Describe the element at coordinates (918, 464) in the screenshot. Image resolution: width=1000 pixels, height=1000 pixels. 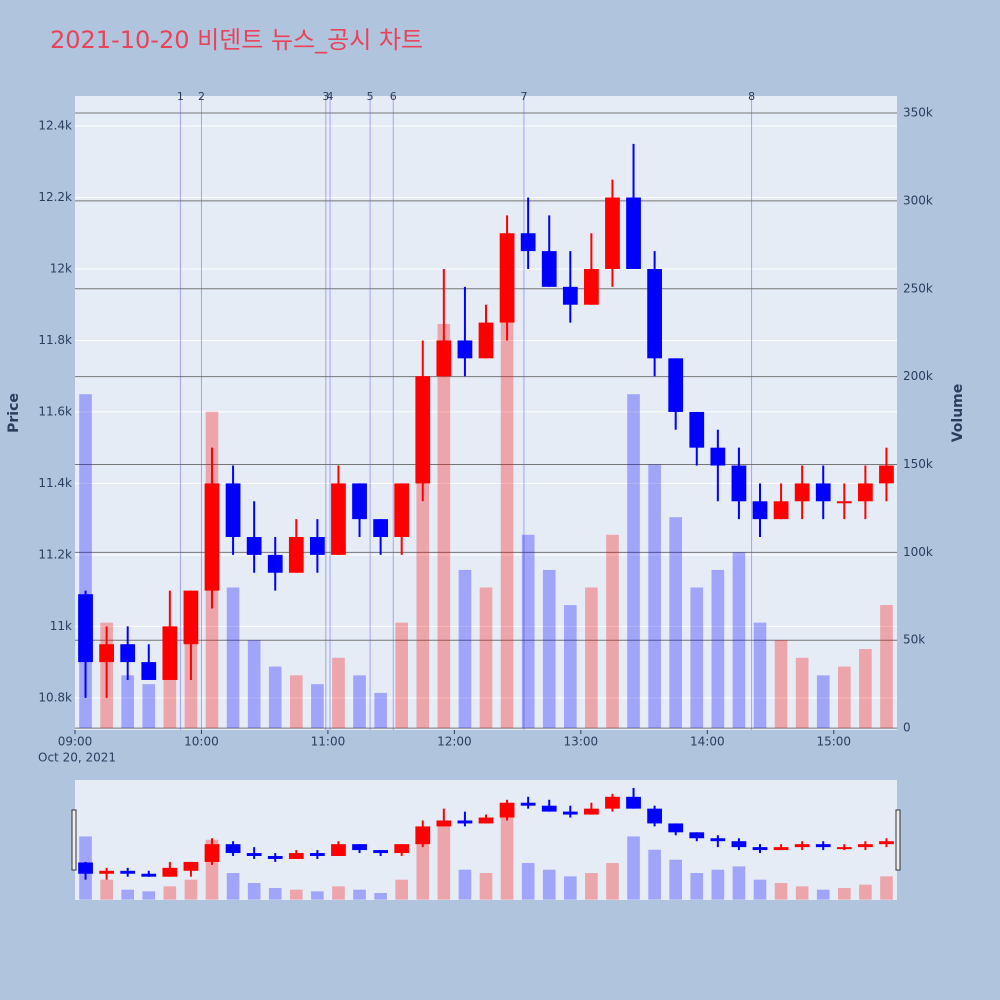
I see `y2-tick-label: 150k` at that location.